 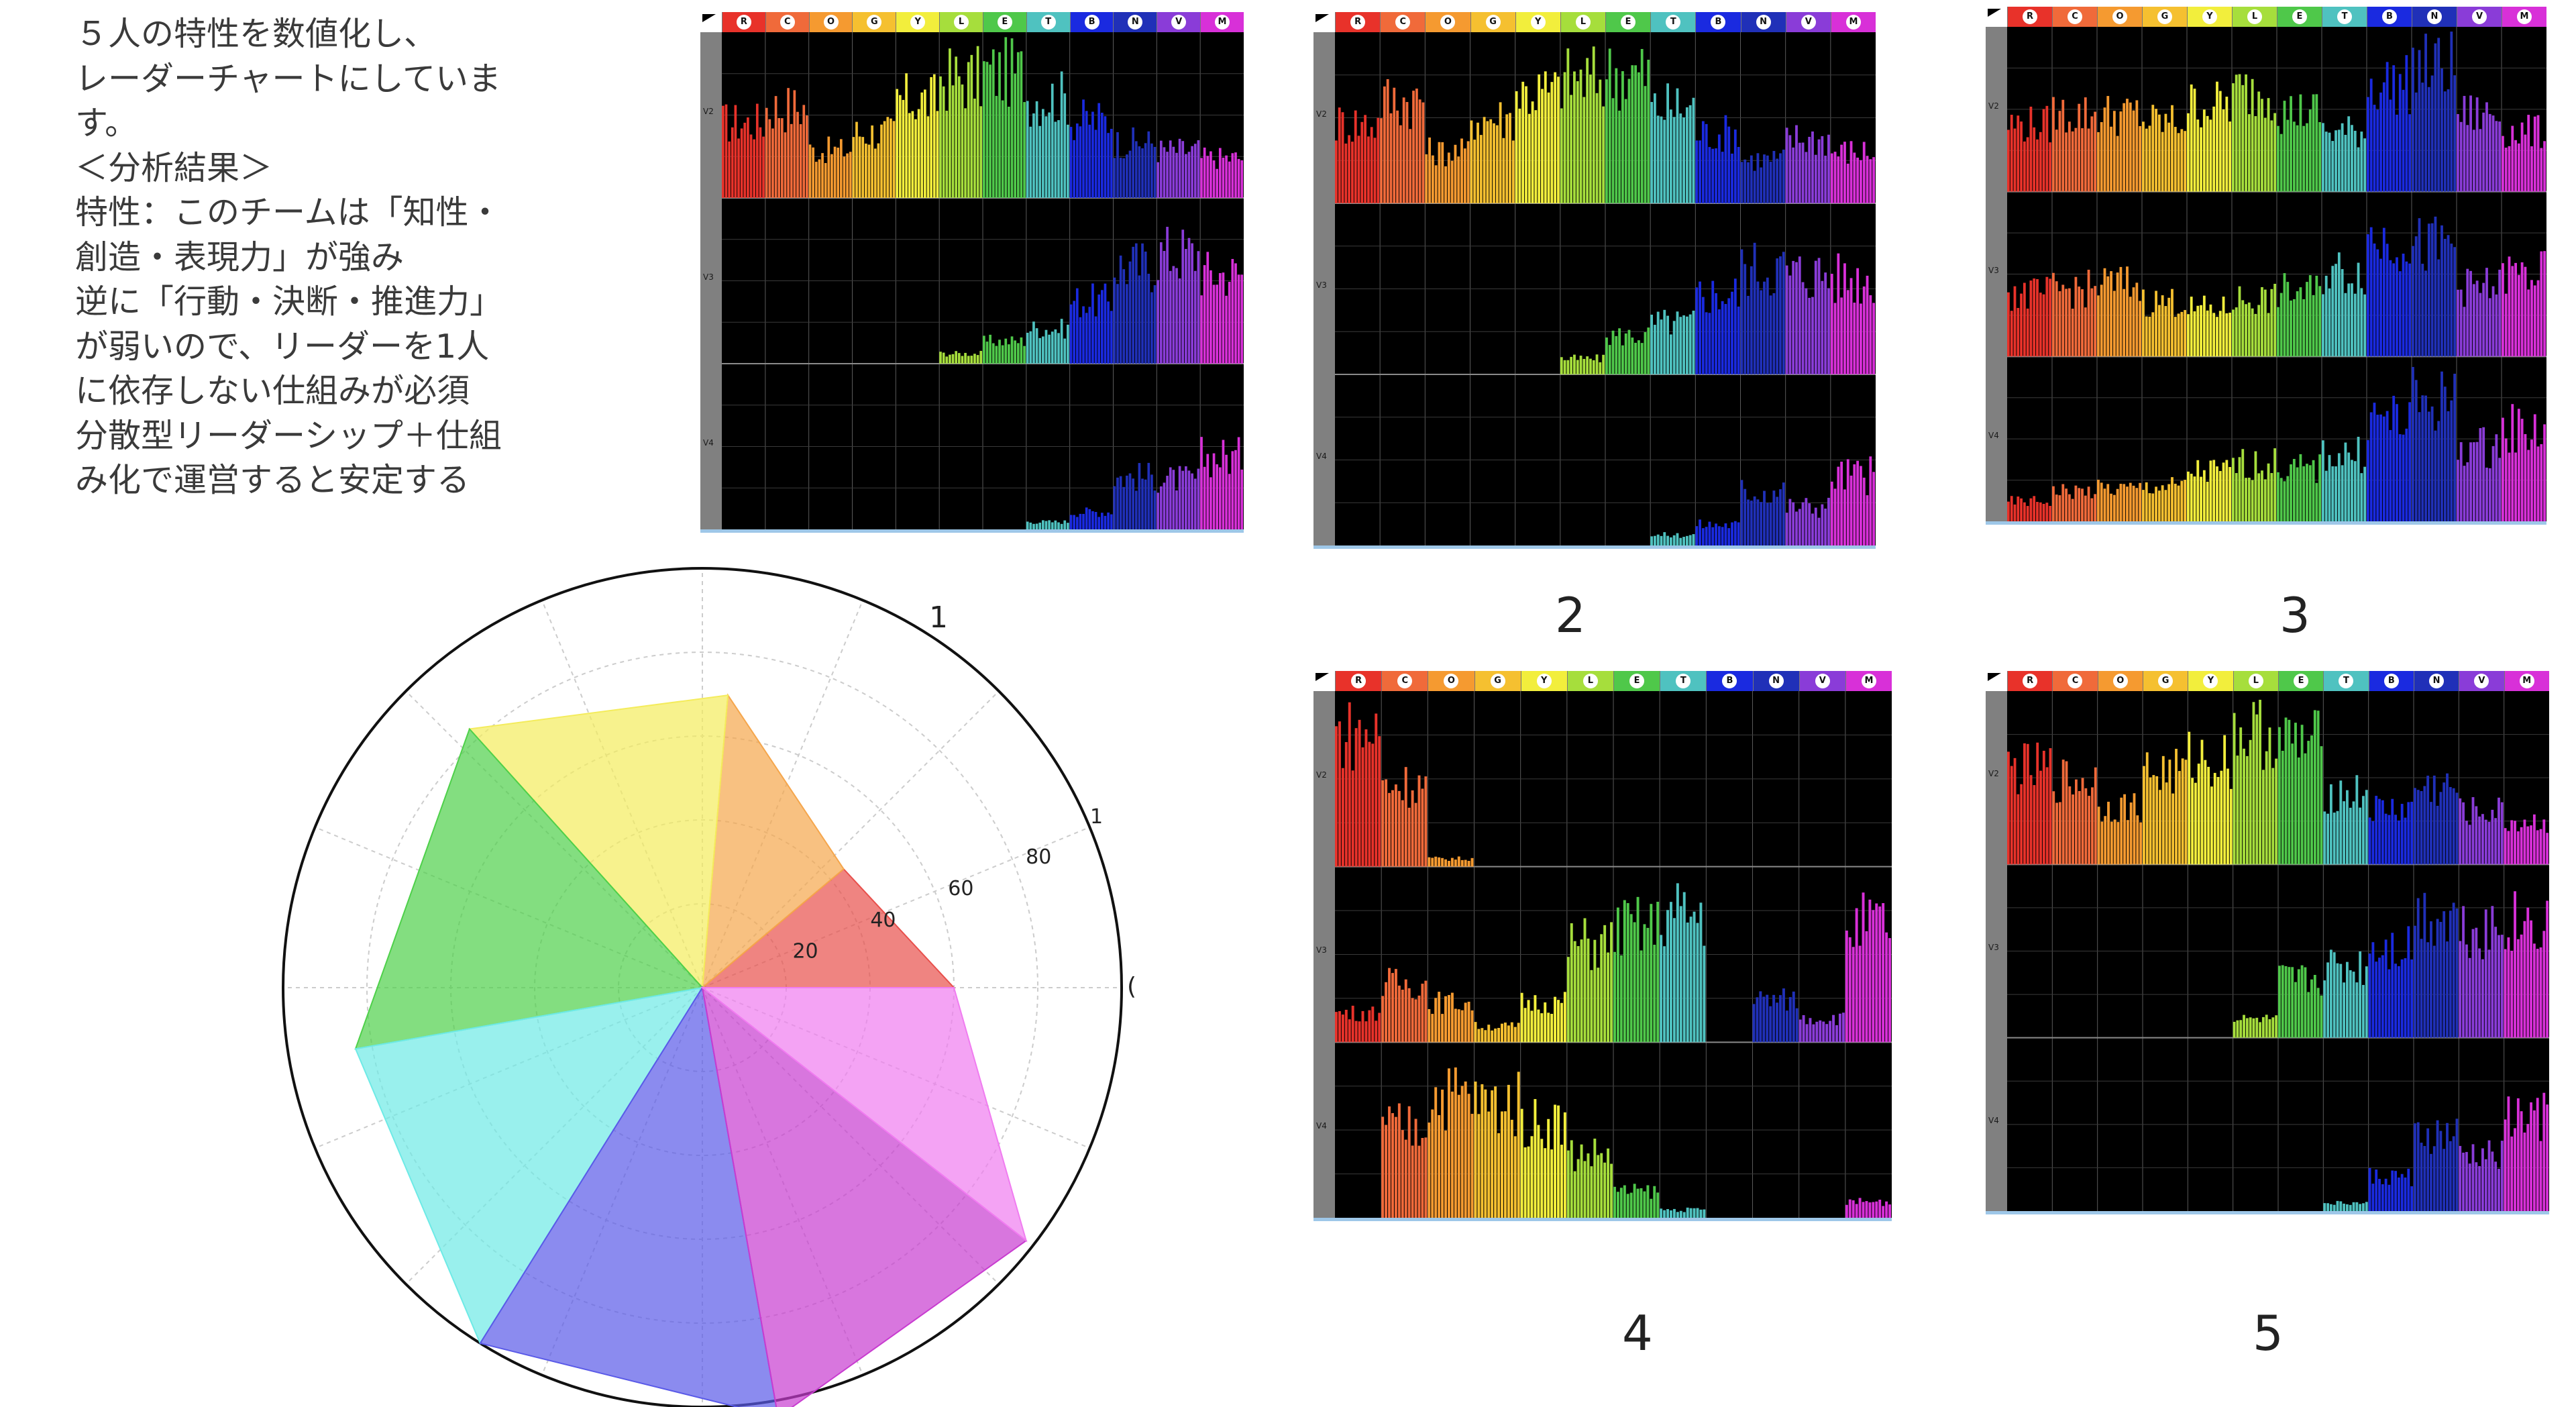 What do you see at coordinates (289, 301) in the screenshot?
I see `desc-line: 逆に「行動・決断・推進力」` at bounding box center [289, 301].